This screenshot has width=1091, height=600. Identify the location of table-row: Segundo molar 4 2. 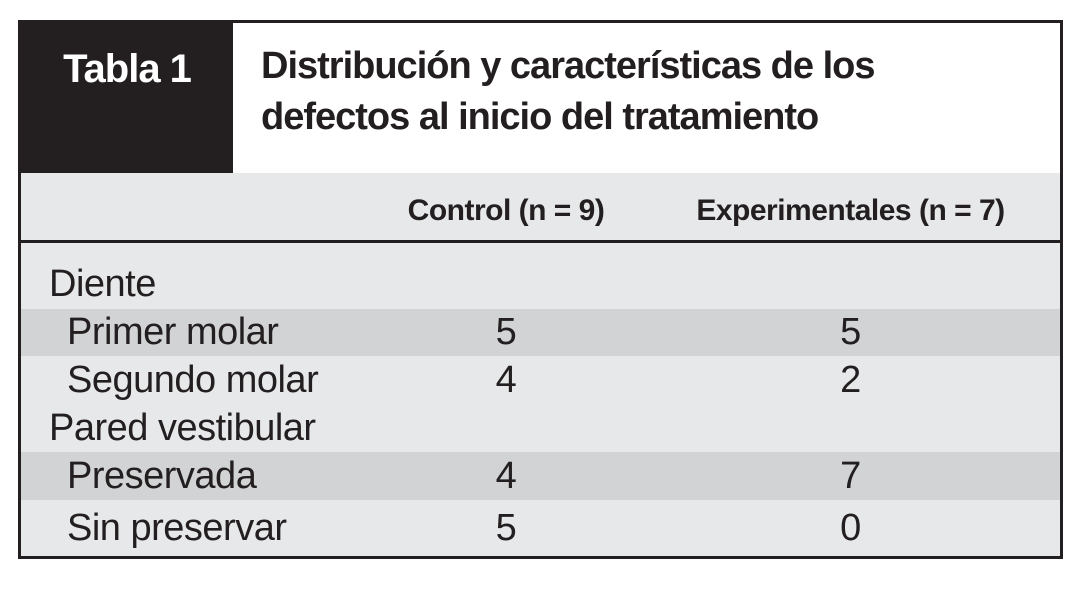
(540, 380).